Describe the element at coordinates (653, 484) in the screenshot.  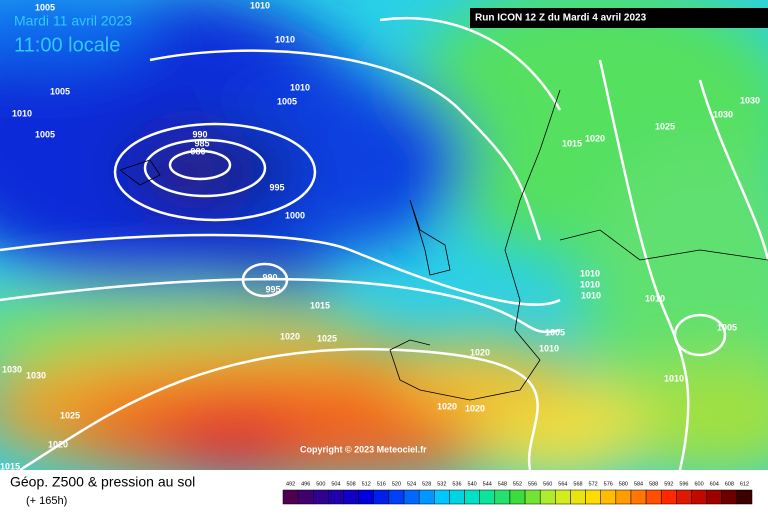
I see `scale-label: 588` at that location.